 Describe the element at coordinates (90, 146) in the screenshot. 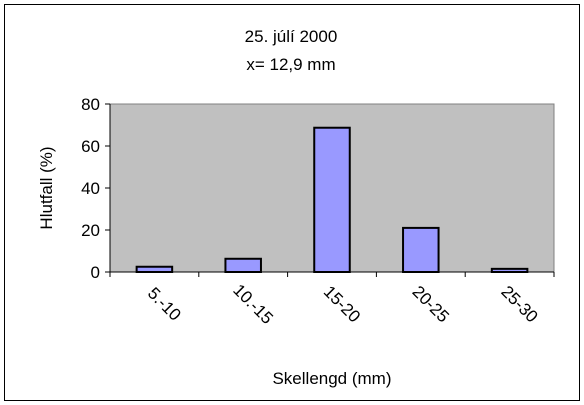

I see `y-tick-label: 60` at that location.